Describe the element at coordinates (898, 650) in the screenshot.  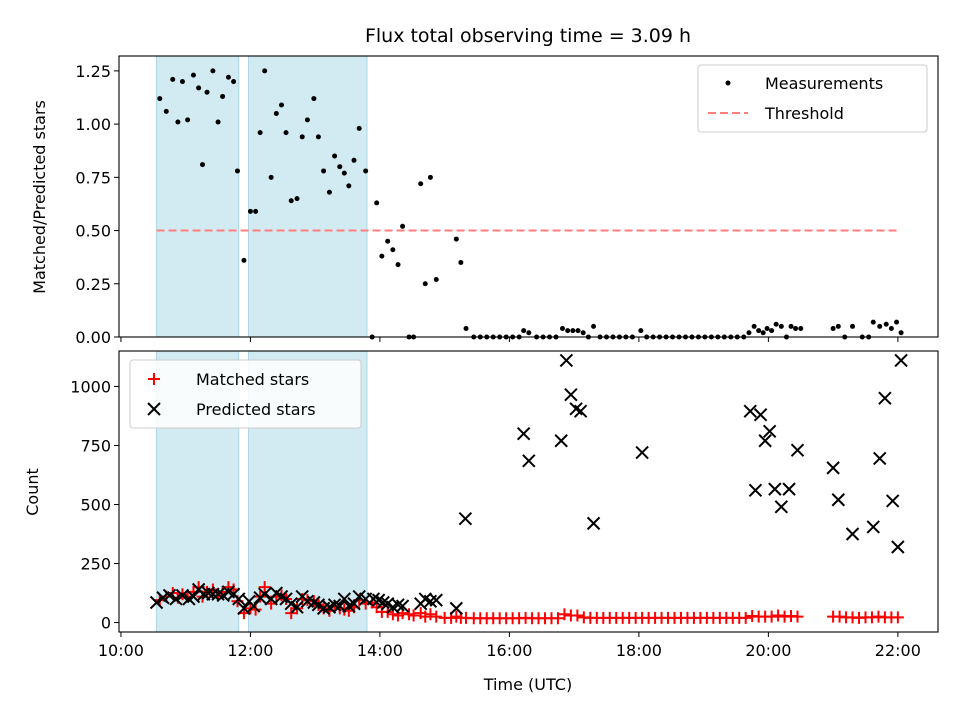
I see `x-tick-label: 22:00` at that location.